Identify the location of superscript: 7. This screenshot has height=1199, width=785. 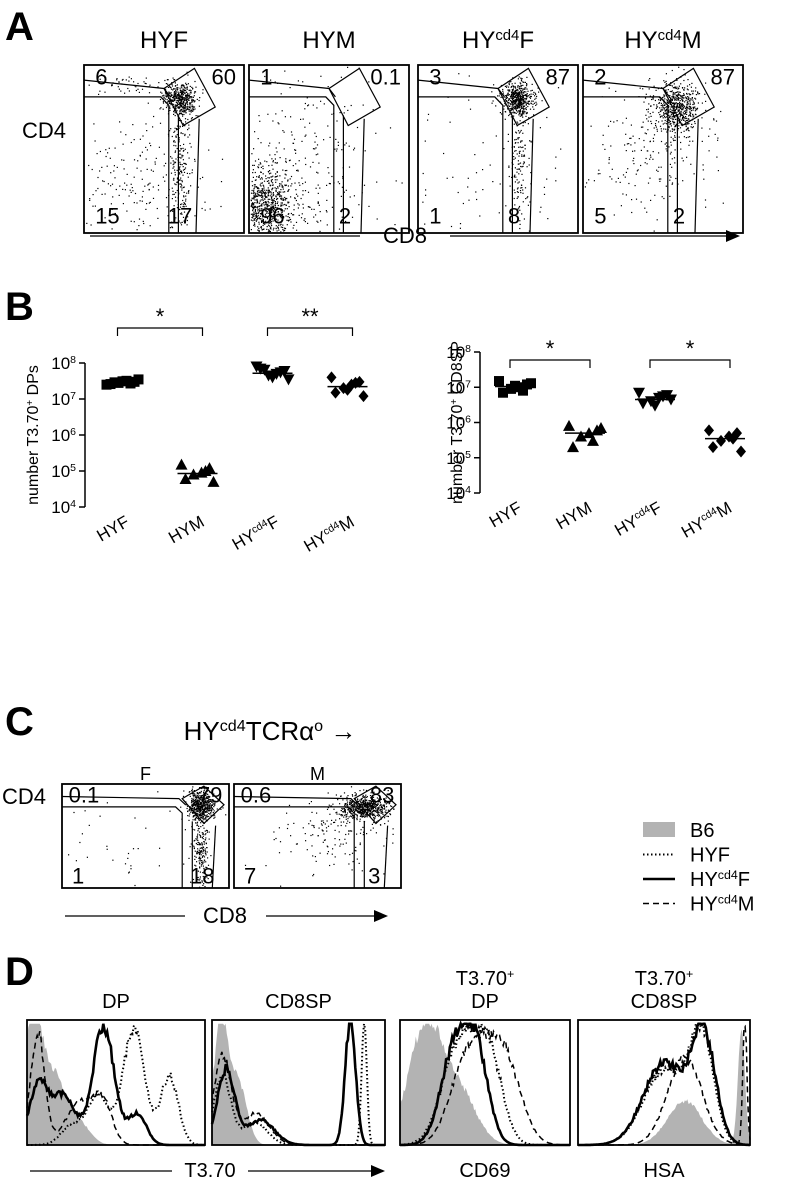
(73, 396).